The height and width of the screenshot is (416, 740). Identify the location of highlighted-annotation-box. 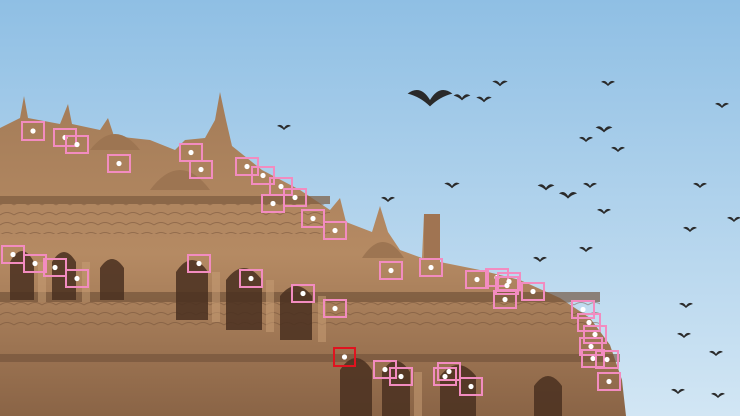
(344, 357).